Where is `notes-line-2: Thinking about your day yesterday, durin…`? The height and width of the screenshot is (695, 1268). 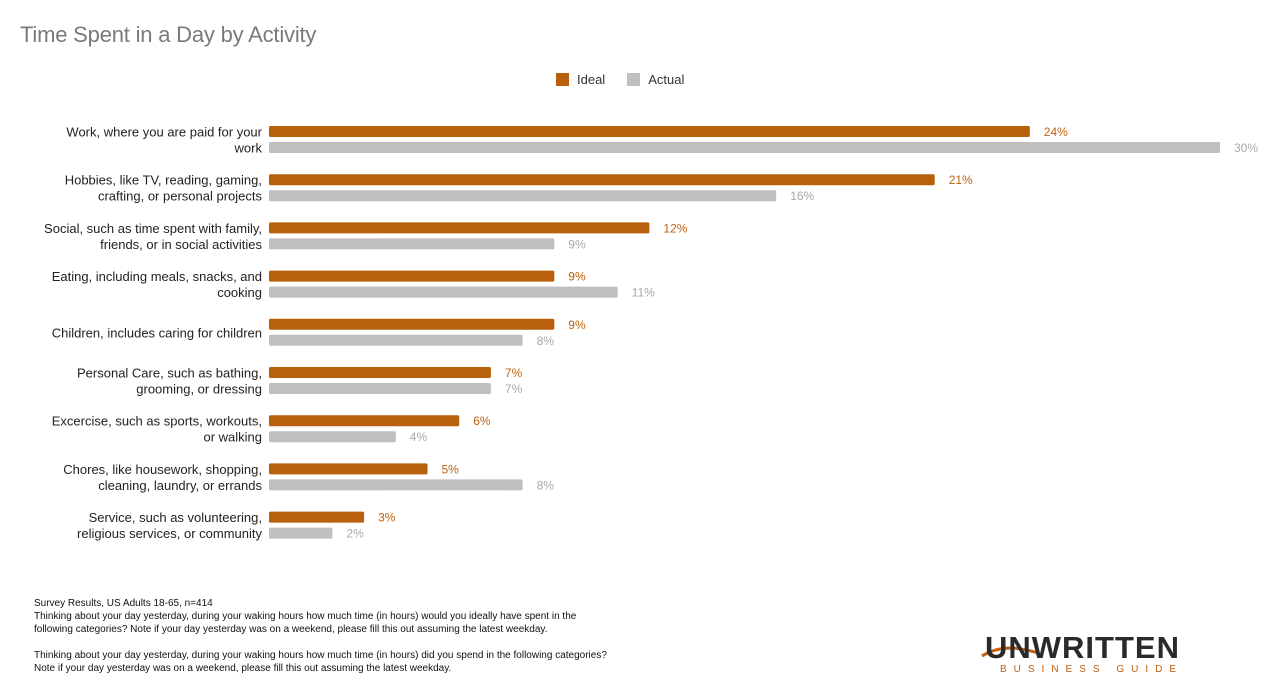 notes-line-2: Thinking about your day yesterday, durin… is located at coordinates (305, 623).